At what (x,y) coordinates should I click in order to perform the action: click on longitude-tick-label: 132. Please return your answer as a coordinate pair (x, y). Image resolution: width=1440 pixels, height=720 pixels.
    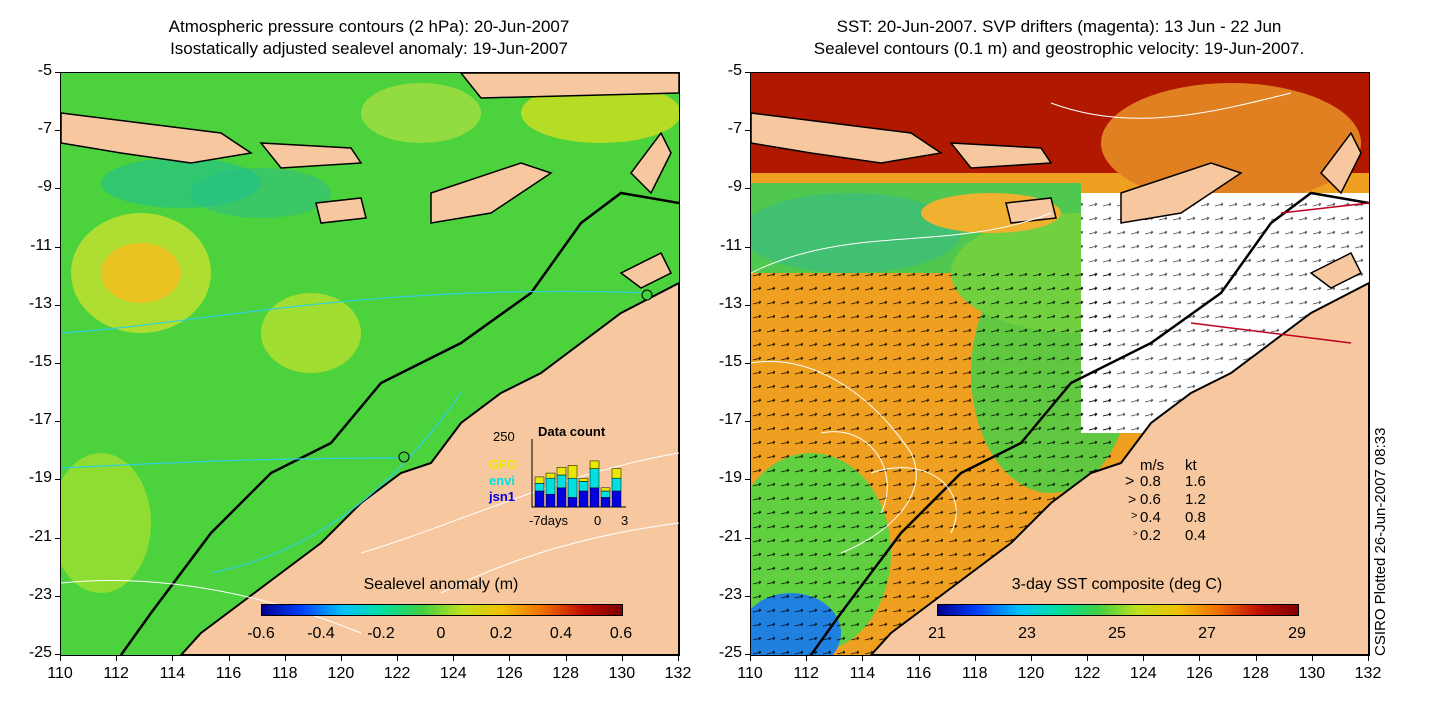
    Looking at the image, I should click on (1368, 673).